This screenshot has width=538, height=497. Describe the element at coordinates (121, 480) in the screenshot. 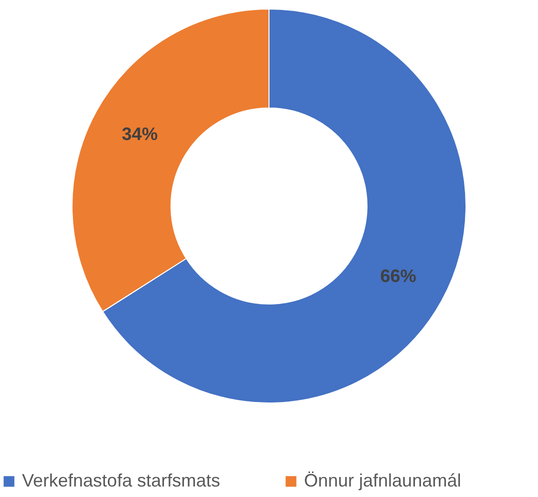

I see `legend-label: Verkefnastofa starfsmats` at that location.